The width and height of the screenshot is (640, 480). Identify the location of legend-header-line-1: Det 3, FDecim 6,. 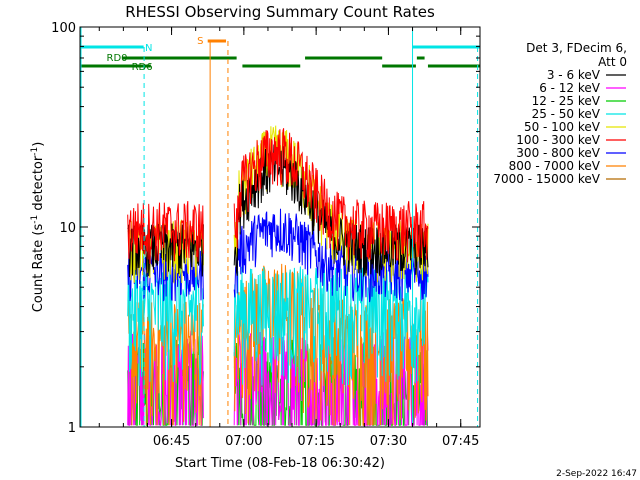
(576, 48).